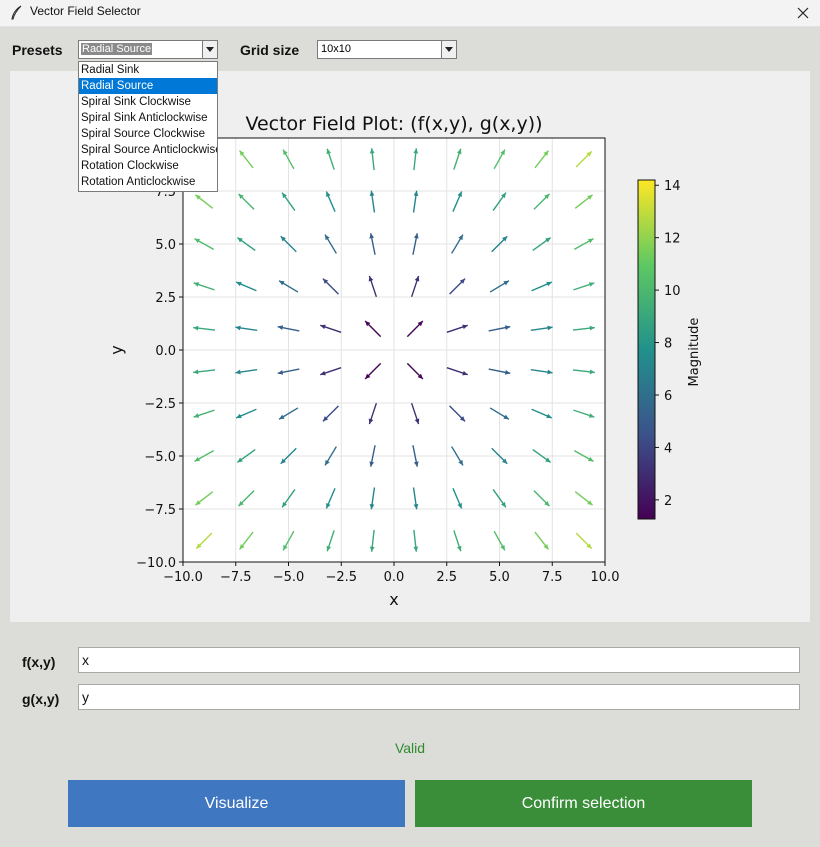 This screenshot has height=847, width=820. Describe the element at coordinates (439, 697) in the screenshot. I see `g-input: y` at that location.